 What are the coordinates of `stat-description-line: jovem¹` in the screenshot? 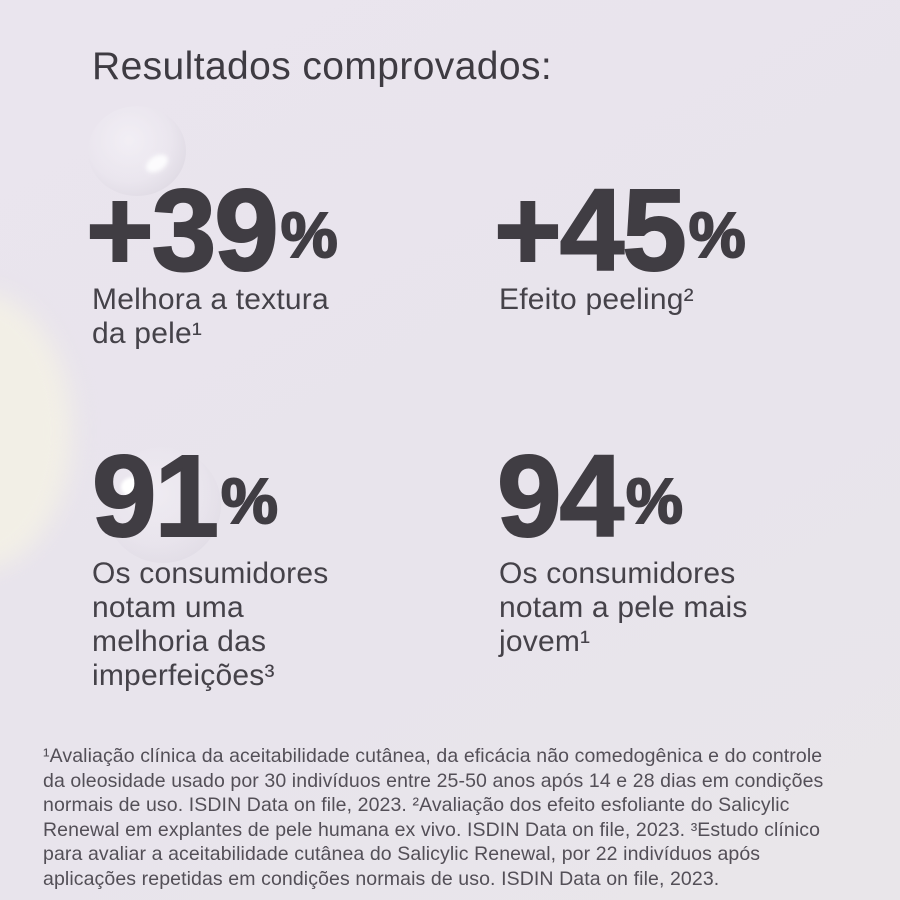 It's located at (545, 641).